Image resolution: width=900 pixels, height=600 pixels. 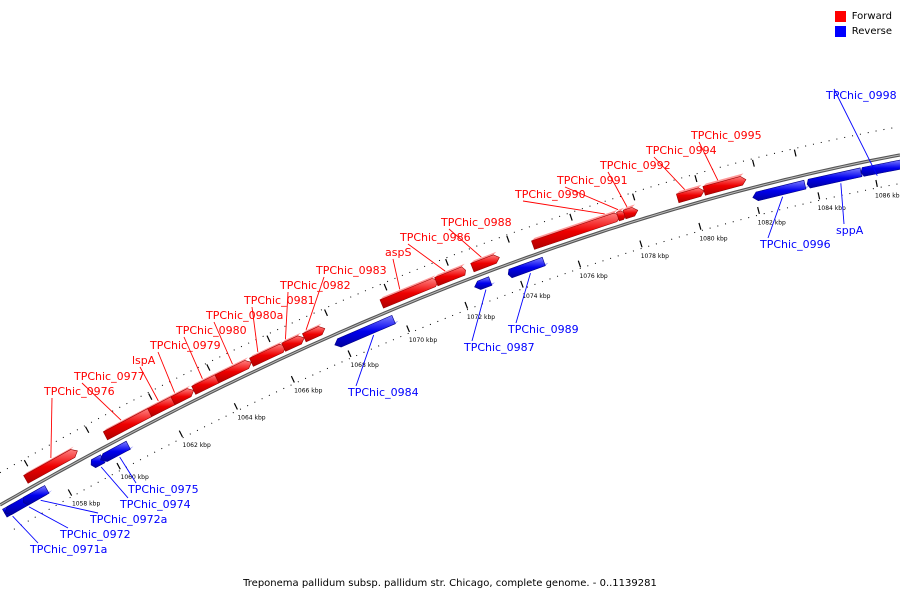 What do you see at coordinates (550, 194) in the screenshot?
I see `gene-label-tpchic-0990: TPChic_0990` at bounding box center [550, 194].